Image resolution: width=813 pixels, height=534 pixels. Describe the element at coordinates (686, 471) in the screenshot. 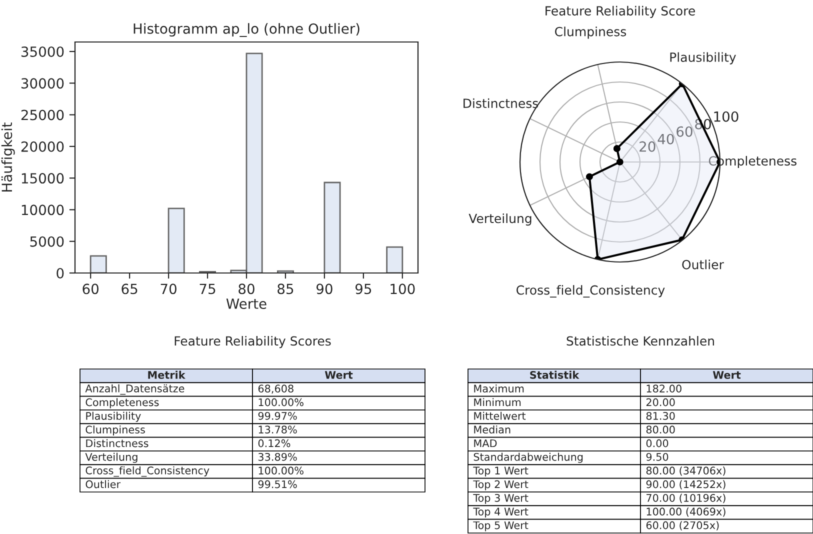

I see `text: 80.00 (34706x)` at that location.